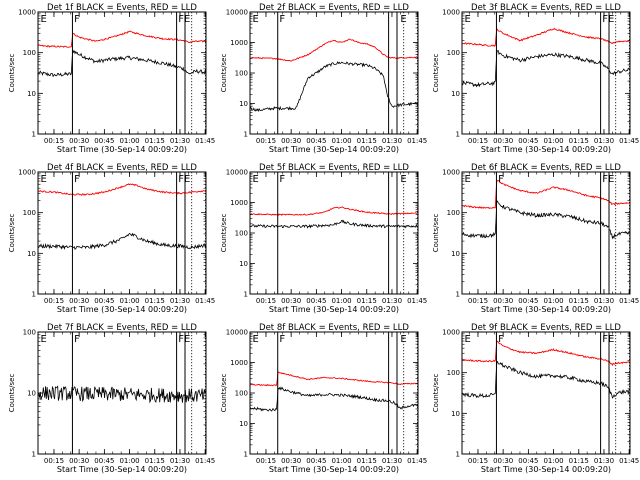  Describe the element at coordinates (546, 168) in the screenshot. I see `panel-title: Det 6f BLACK = Events, RED = LLD` at that location.